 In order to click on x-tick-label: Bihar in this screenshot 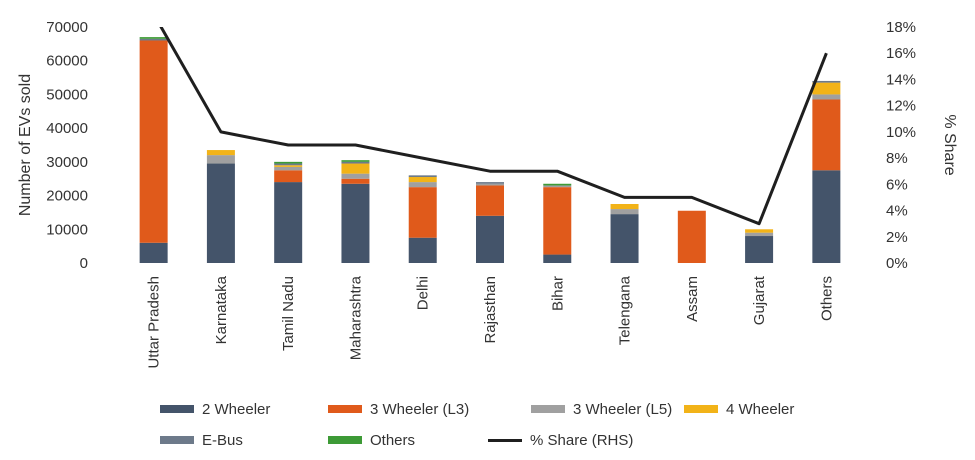, I will do `click(557, 293)`.